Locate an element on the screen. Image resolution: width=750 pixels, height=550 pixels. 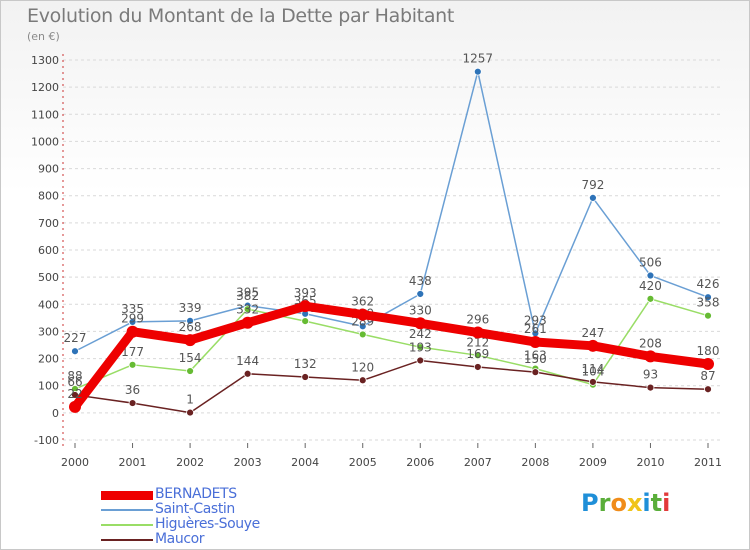
x-tick-label: 2010 is located at coordinates (650, 462).